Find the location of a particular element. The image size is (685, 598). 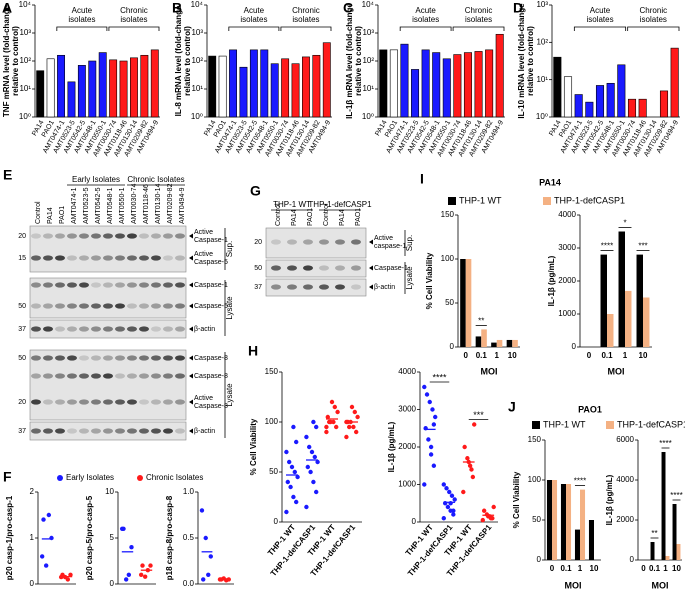

y-tick-label: 10⁰ is located at coordinates (368, 116).